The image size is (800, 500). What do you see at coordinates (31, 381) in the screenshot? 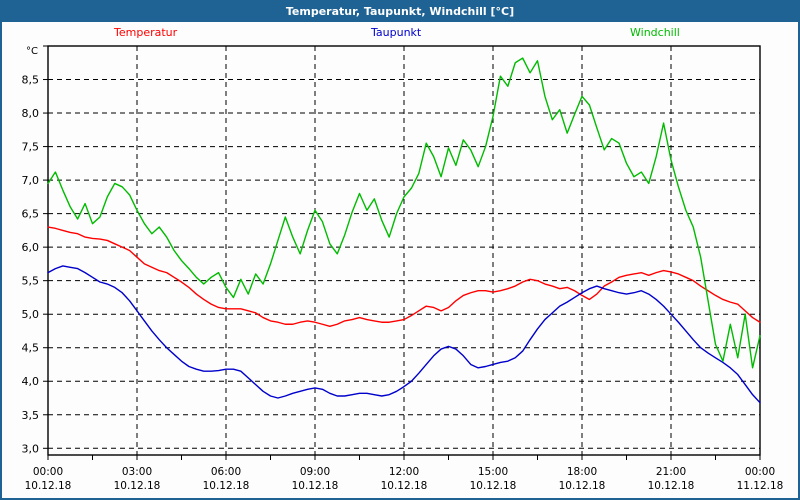
I see `y-axis-tick-label: 4,0` at bounding box center [31, 381].